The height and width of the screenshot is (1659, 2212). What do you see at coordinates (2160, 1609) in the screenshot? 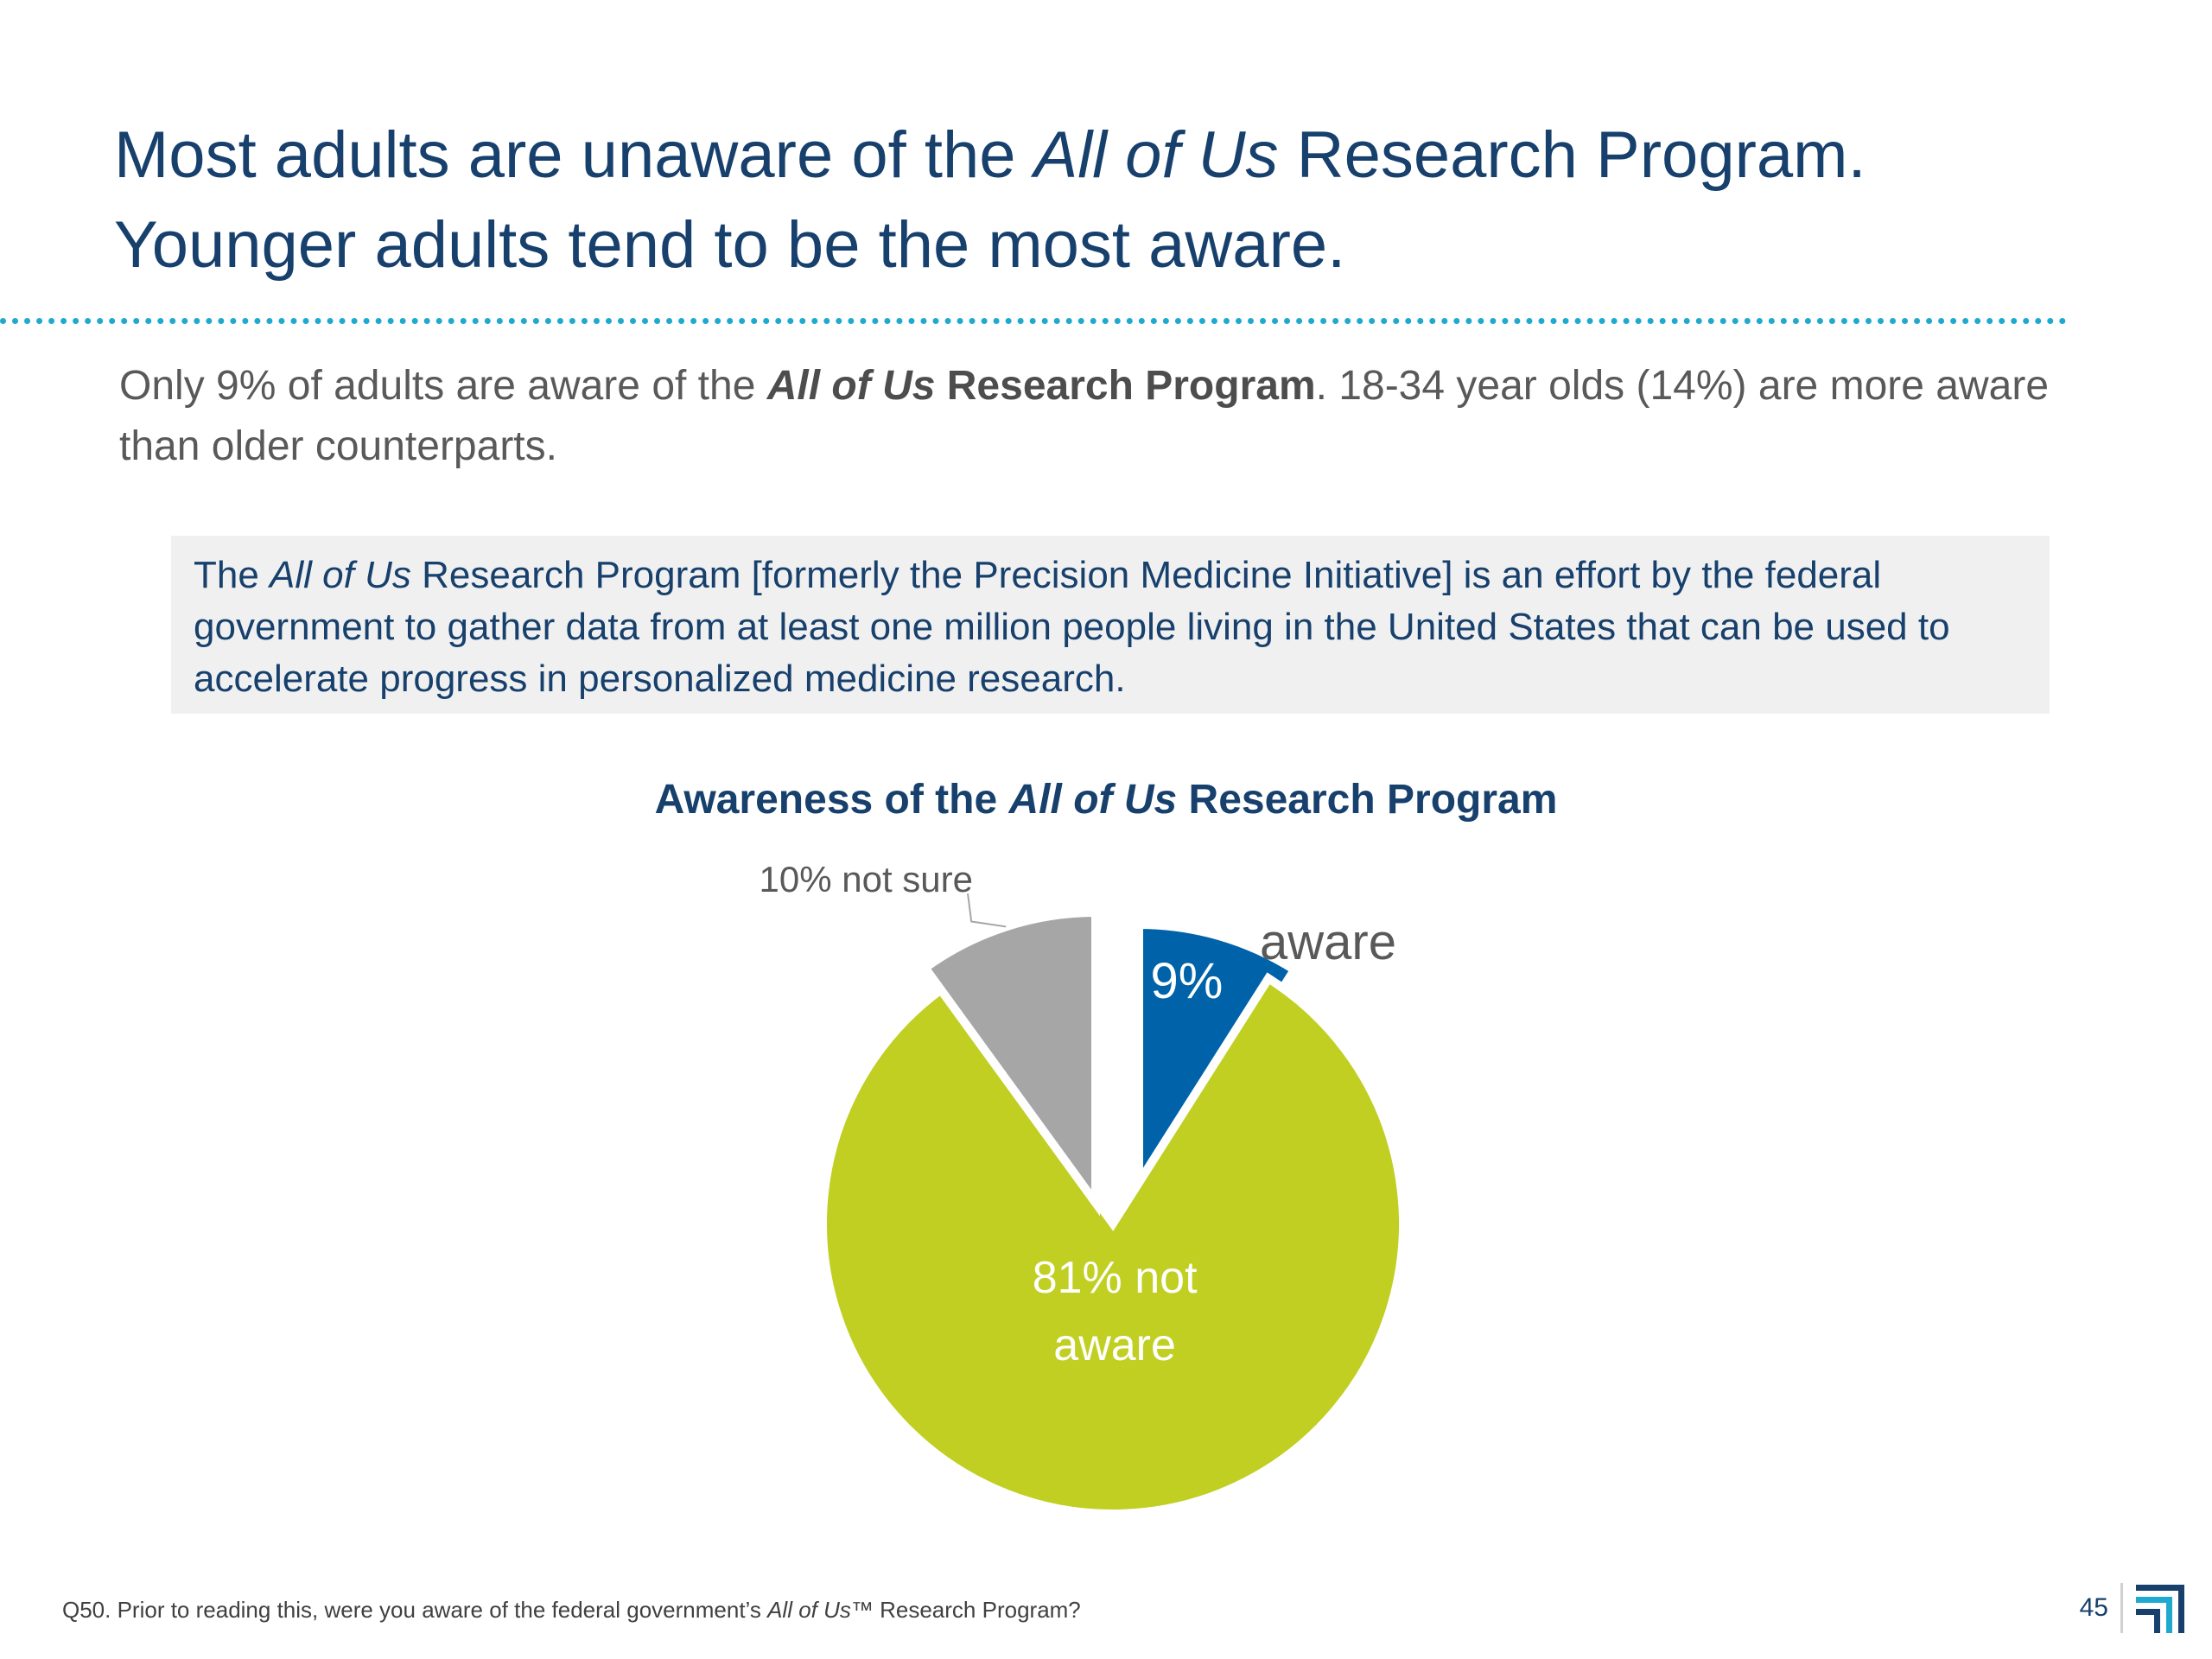
I see `company-logo-icon` at bounding box center [2160, 1609].